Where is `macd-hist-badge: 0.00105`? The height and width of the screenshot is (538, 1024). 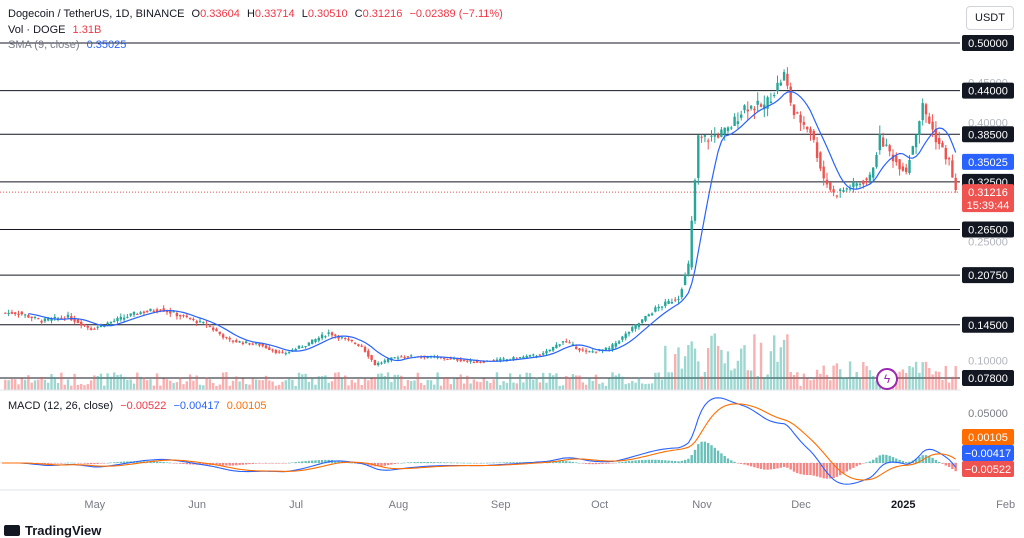 macd-hist-badge: 0.00105 is located at coordinates (988, 437).